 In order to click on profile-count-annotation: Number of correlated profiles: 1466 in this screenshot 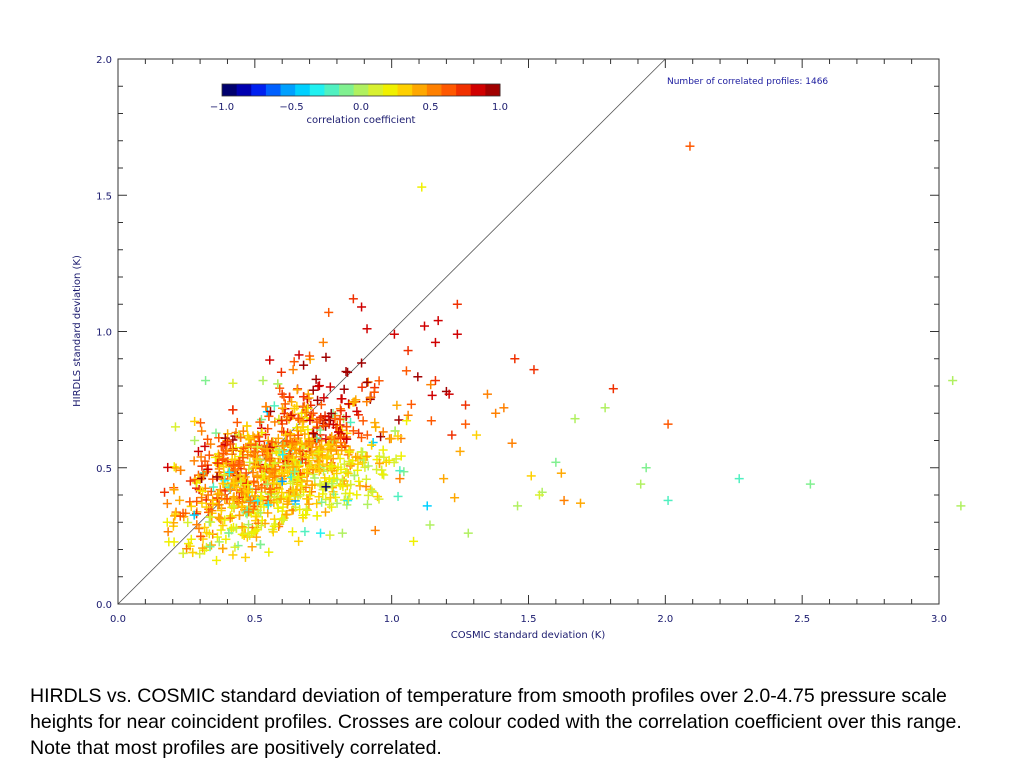, I will do `click(747, 82)`.